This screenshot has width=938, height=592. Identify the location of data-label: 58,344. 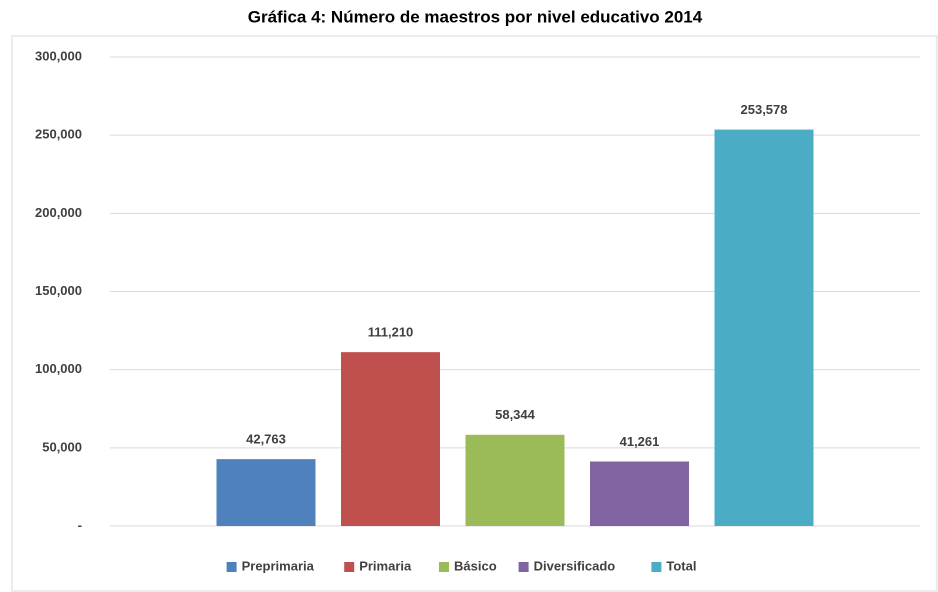
(515, 414).